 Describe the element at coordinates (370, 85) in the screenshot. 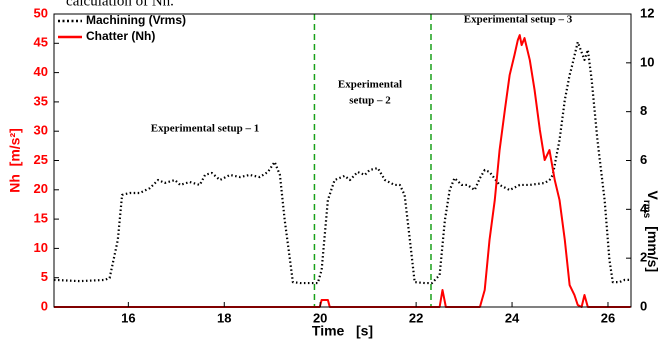

I see `annotation: Experimental` at that location.